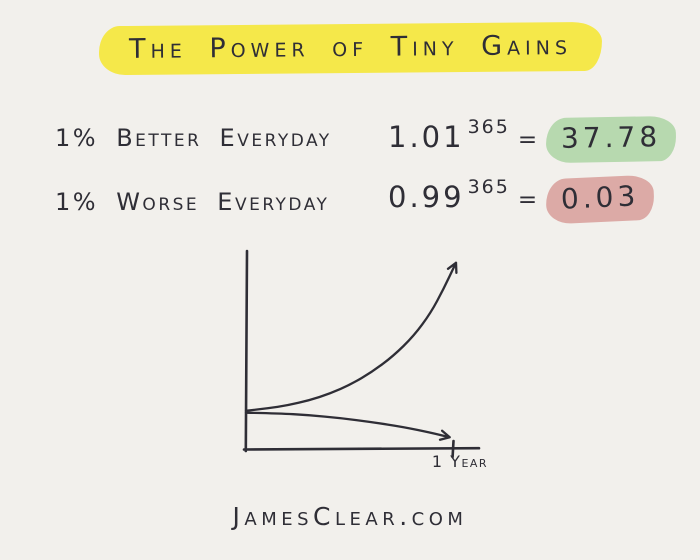 The image size is (700, 560). I want to click on better-base-value: 1.01, so click(426, 137).